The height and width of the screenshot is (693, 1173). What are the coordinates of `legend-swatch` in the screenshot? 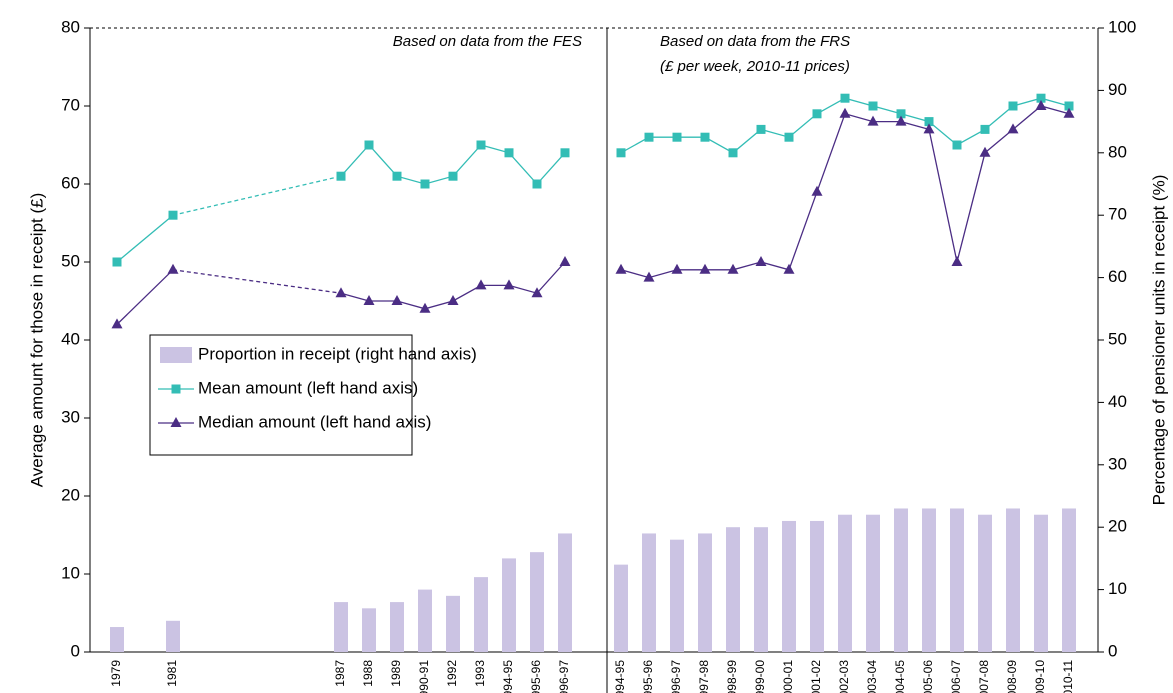 It's located at (176, 355).